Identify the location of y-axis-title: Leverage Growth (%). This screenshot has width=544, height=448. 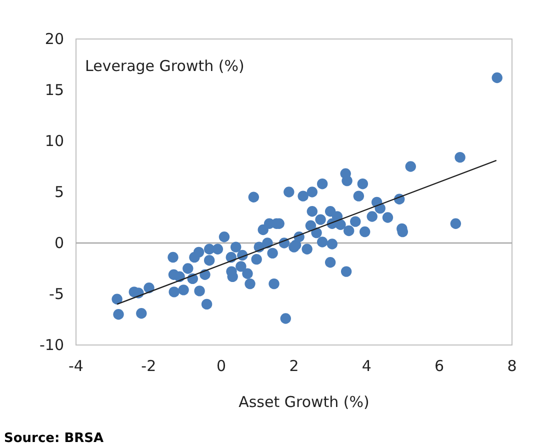
(164, 66).